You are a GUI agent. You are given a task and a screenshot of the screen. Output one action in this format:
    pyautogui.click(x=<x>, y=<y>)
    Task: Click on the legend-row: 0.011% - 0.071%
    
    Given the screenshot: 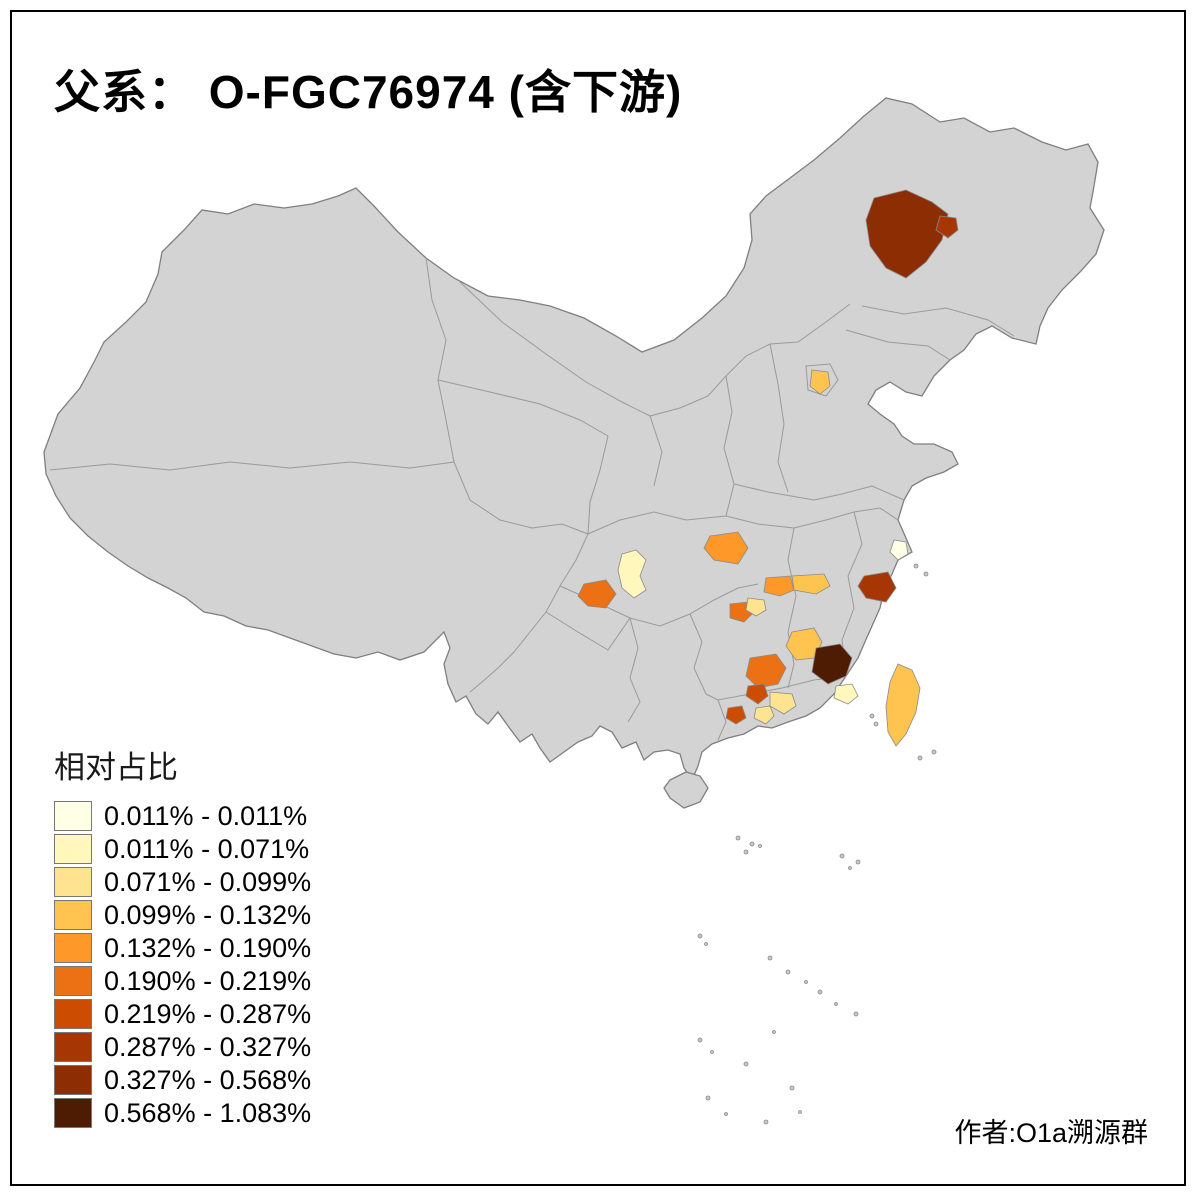 What is the action you would take?
    pyautogui.click(x=182, y=849)
    